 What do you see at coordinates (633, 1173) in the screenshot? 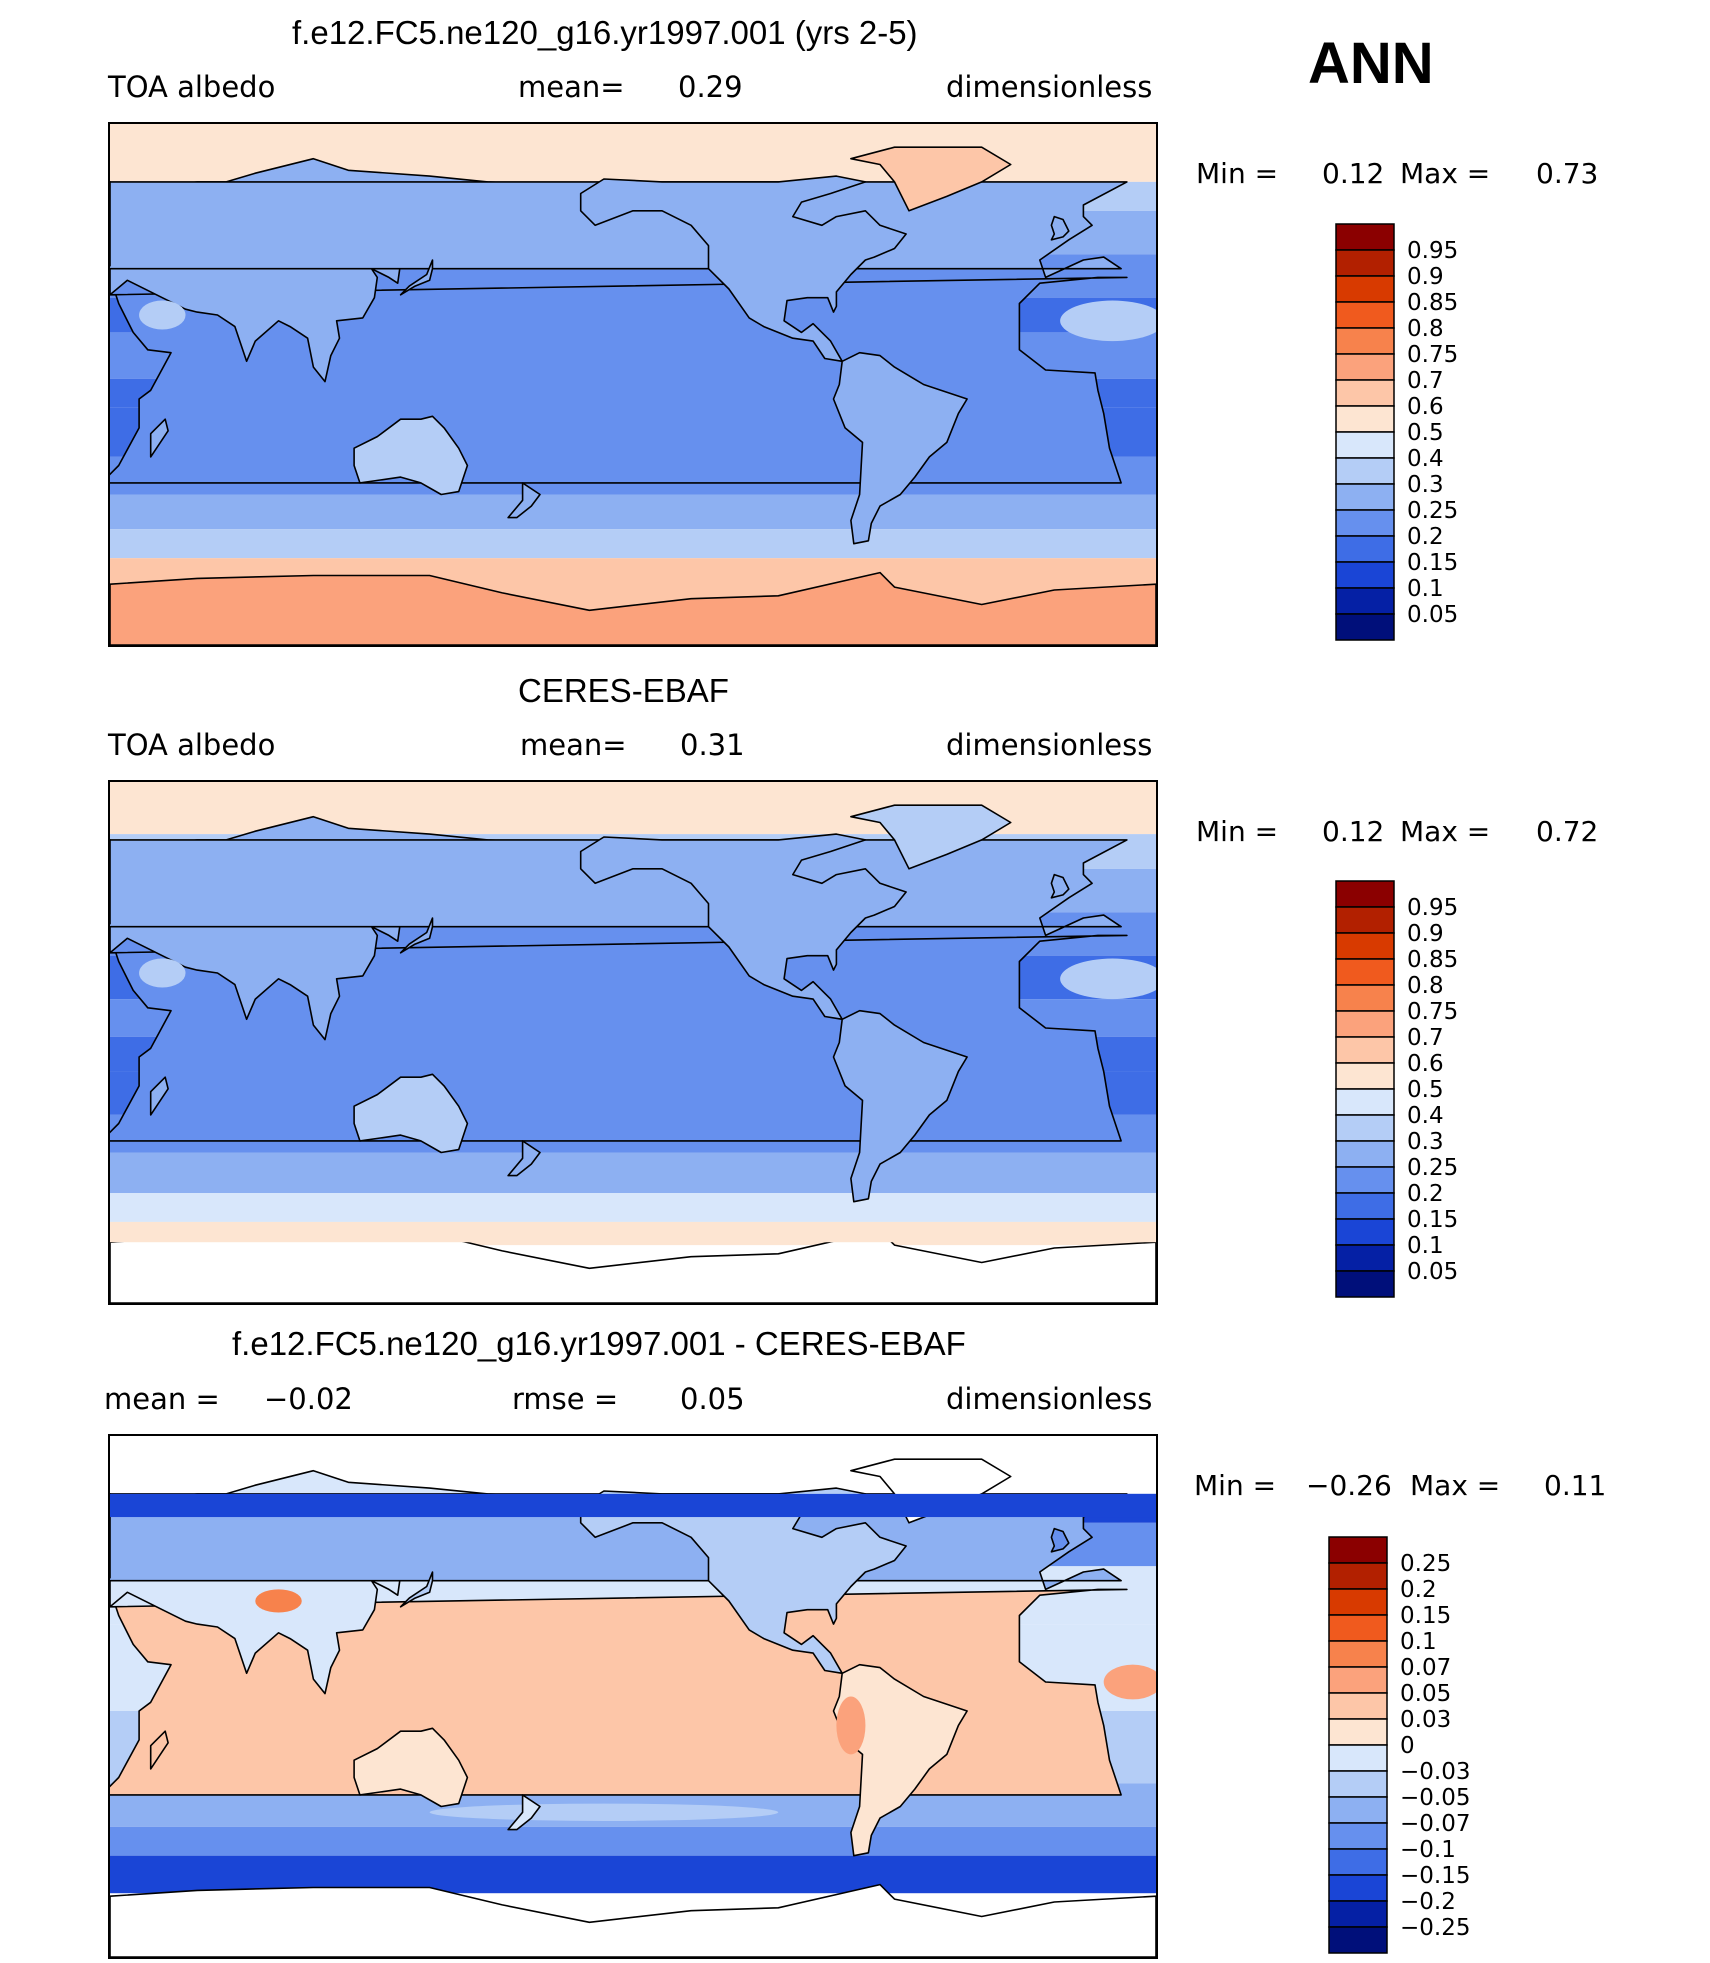
I see `southern-ocean-band` at bounding box center [633, 1173].